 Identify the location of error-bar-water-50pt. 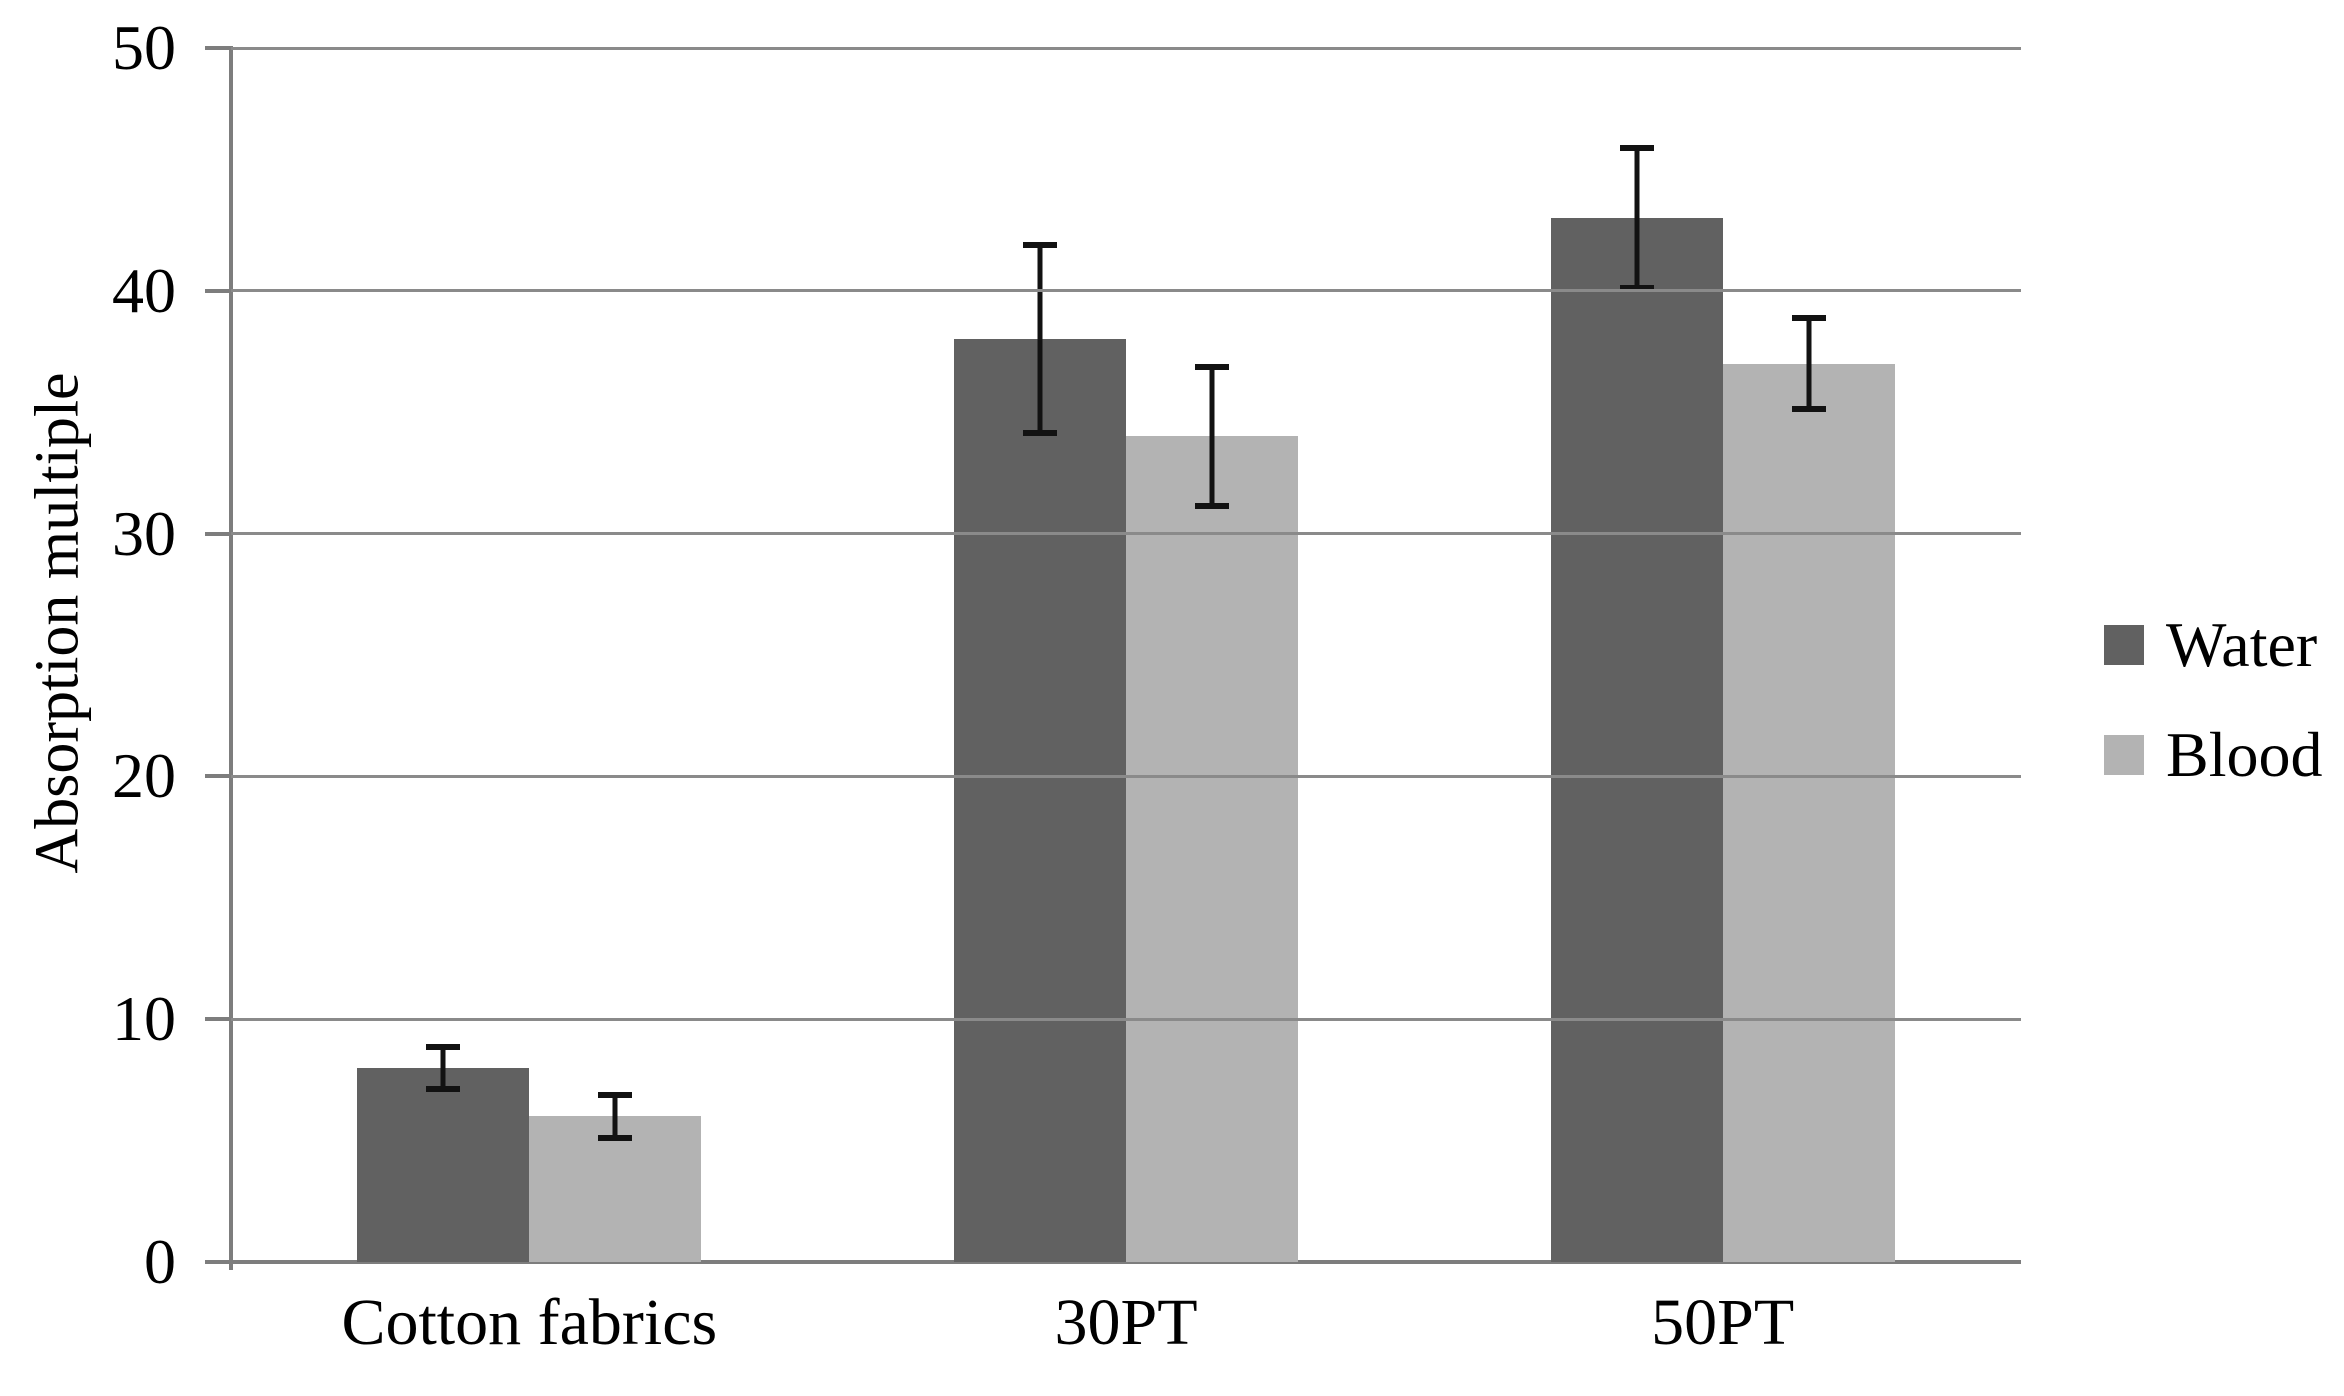
(1636, 218).